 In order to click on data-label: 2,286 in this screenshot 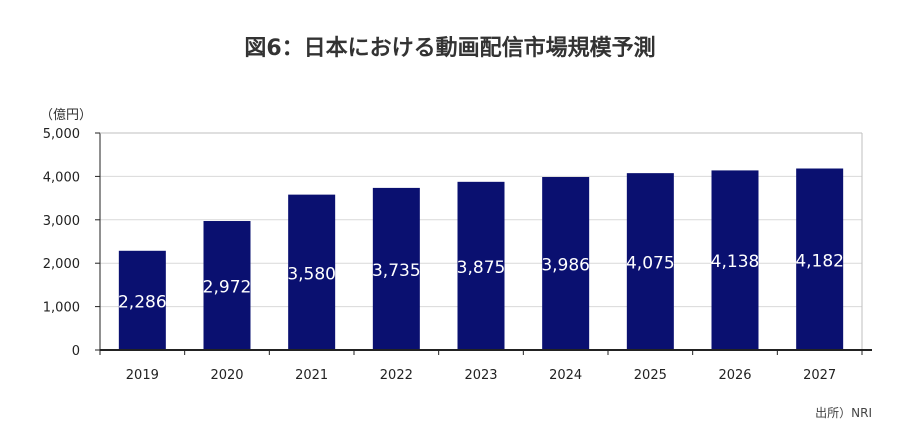, I will do `click(142, 302)`.